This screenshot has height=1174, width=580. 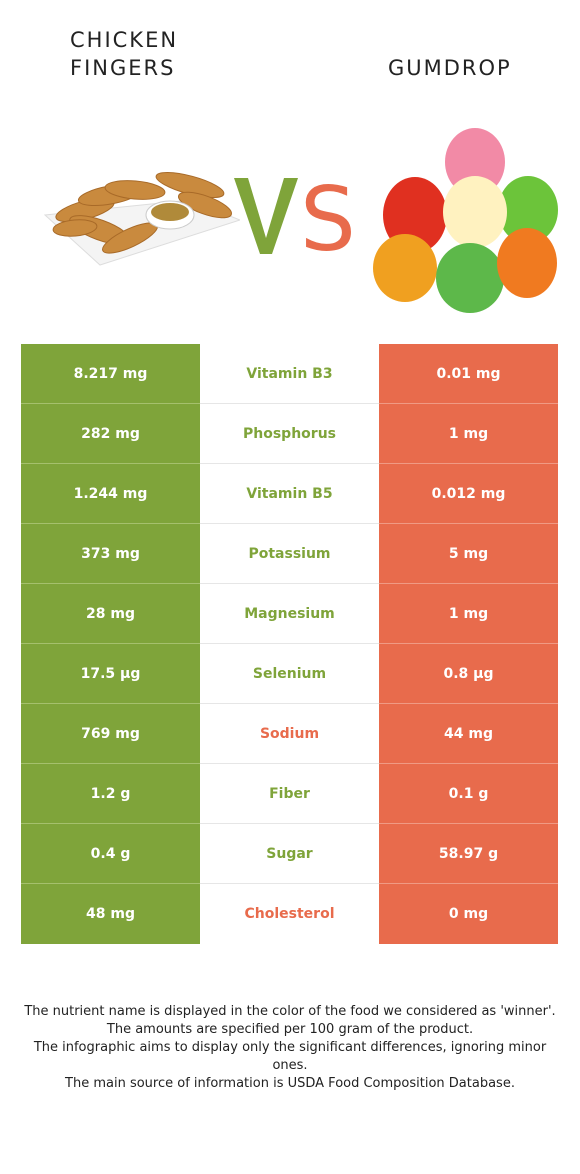 I want to click on table-row: 8.217 mg Vitamin B3 0.01 mg, so click(x=289, y=374).